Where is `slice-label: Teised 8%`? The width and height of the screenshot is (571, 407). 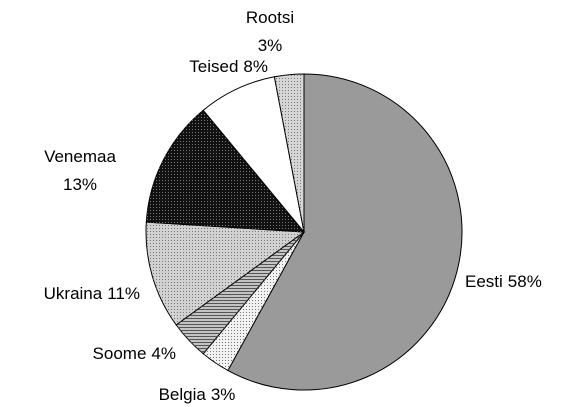 slice-label: Teised 8% is located at coordinates (228, 66).